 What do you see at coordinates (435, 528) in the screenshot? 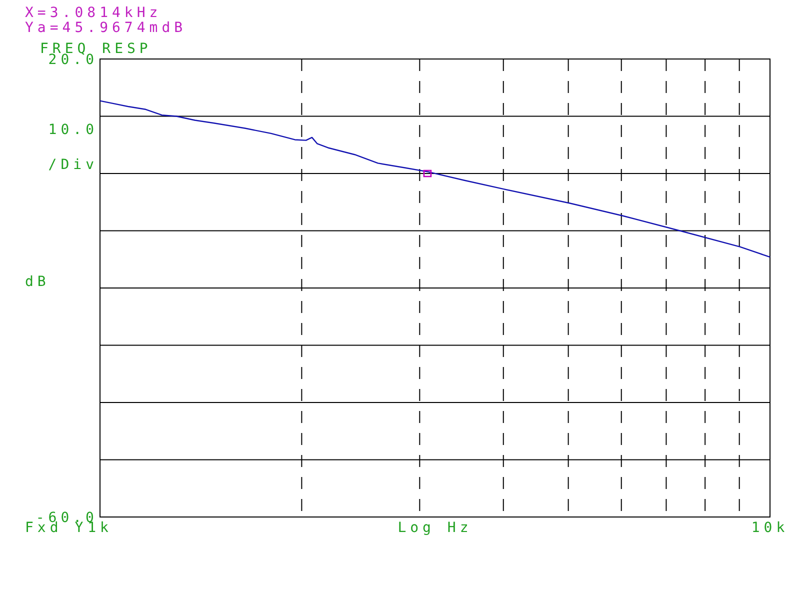
I see `x-axis-title: Log Hz` at bounding box center [435, 528].